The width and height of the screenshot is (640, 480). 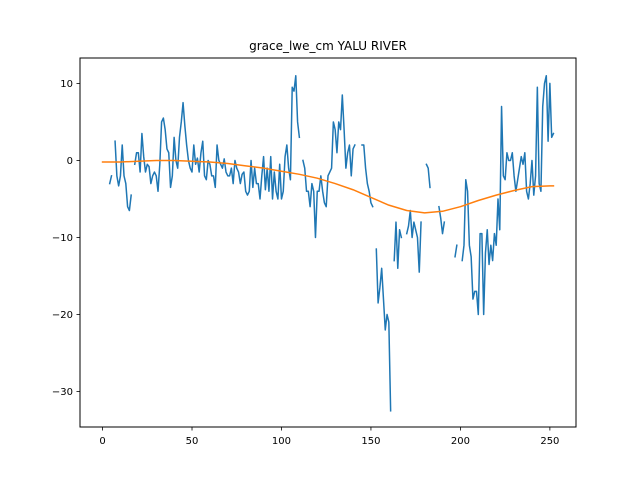 What do you see at coordinates (66, 84) in the screenshot?
I see `y-tick-label: 10` at bounding box center [66, 84].